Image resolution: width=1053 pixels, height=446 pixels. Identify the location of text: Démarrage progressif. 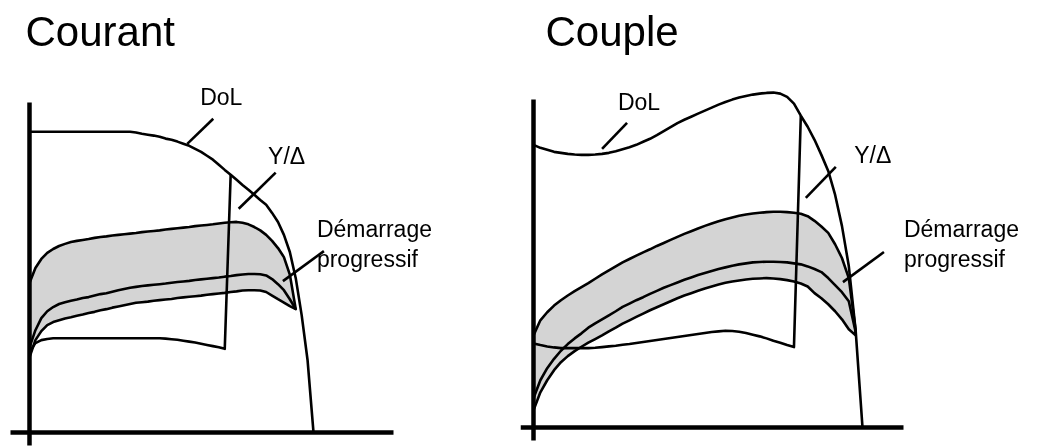
(961, 244).